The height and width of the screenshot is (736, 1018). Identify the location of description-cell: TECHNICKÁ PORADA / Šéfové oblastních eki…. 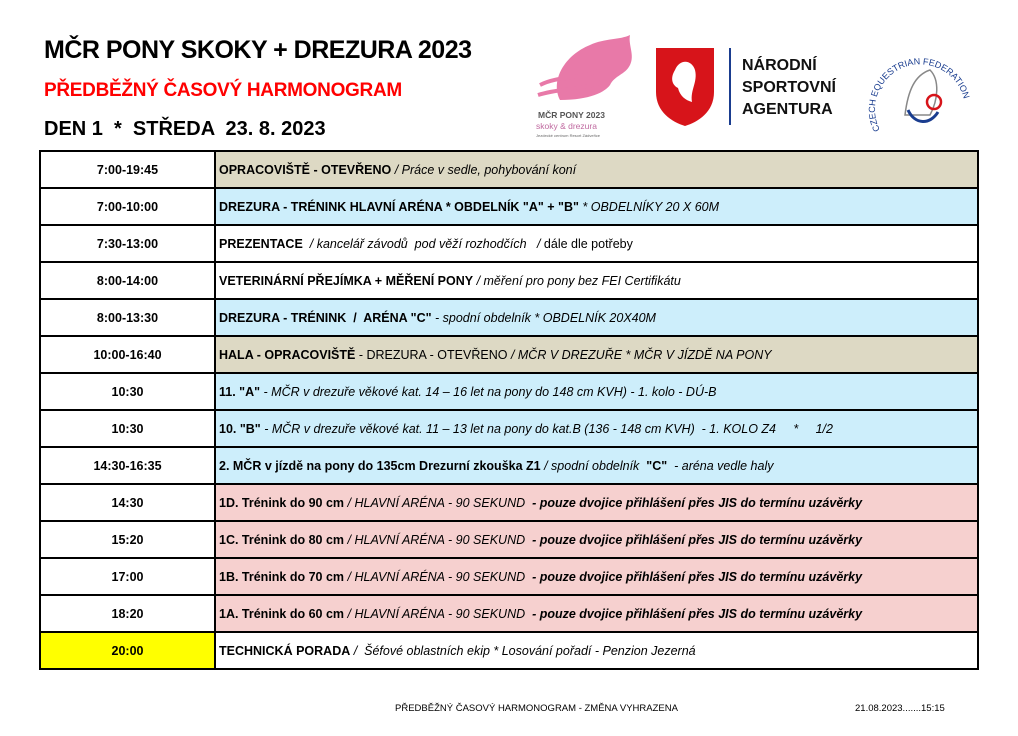
(596, 650).